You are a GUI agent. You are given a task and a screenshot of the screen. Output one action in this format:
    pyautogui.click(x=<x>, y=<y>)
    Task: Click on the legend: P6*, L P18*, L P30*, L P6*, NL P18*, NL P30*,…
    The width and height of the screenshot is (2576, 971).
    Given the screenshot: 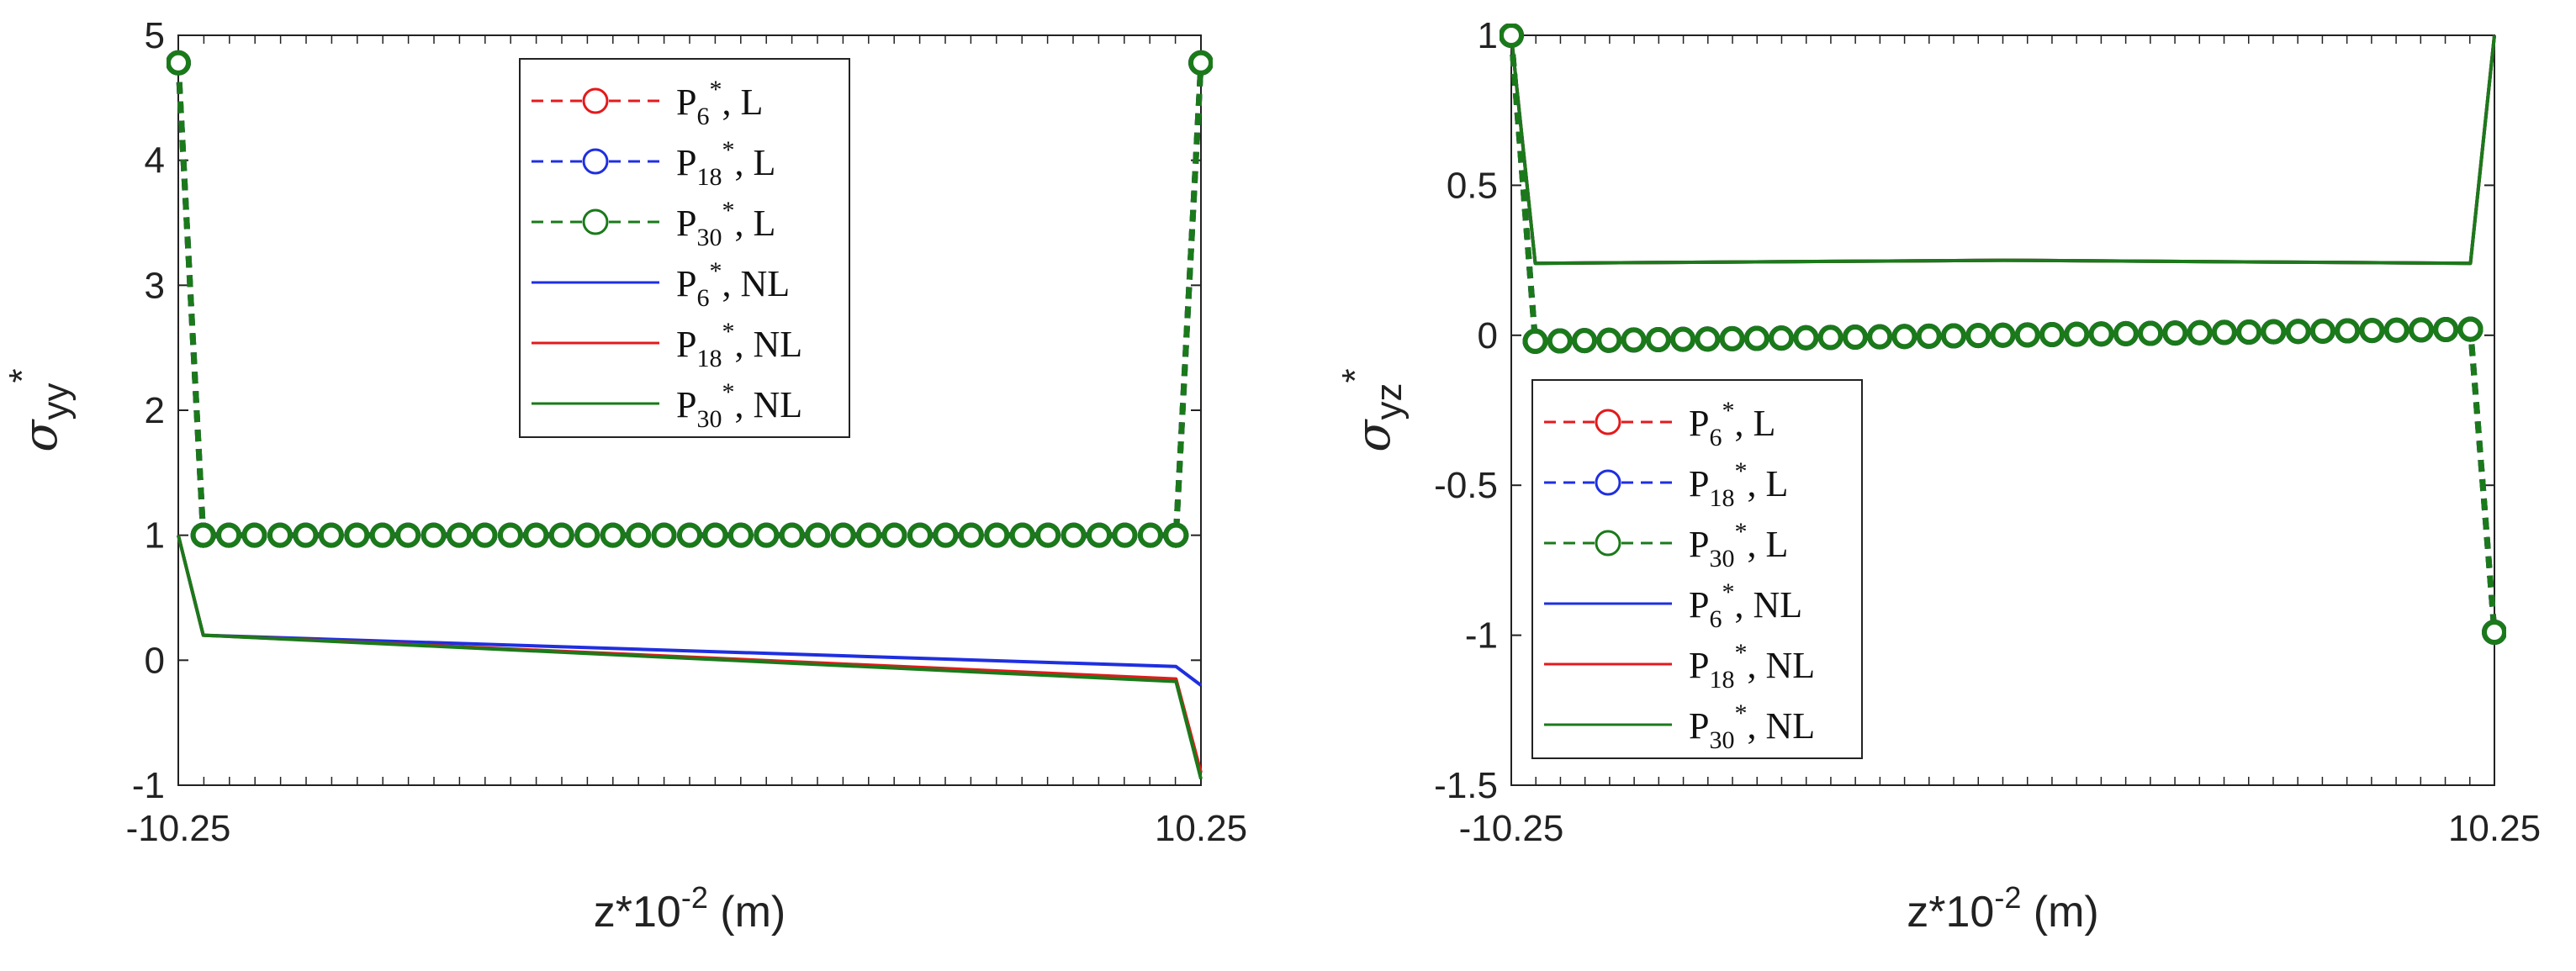 What is the action you would take?
    pyautogui.click(x=684, y=248)
    